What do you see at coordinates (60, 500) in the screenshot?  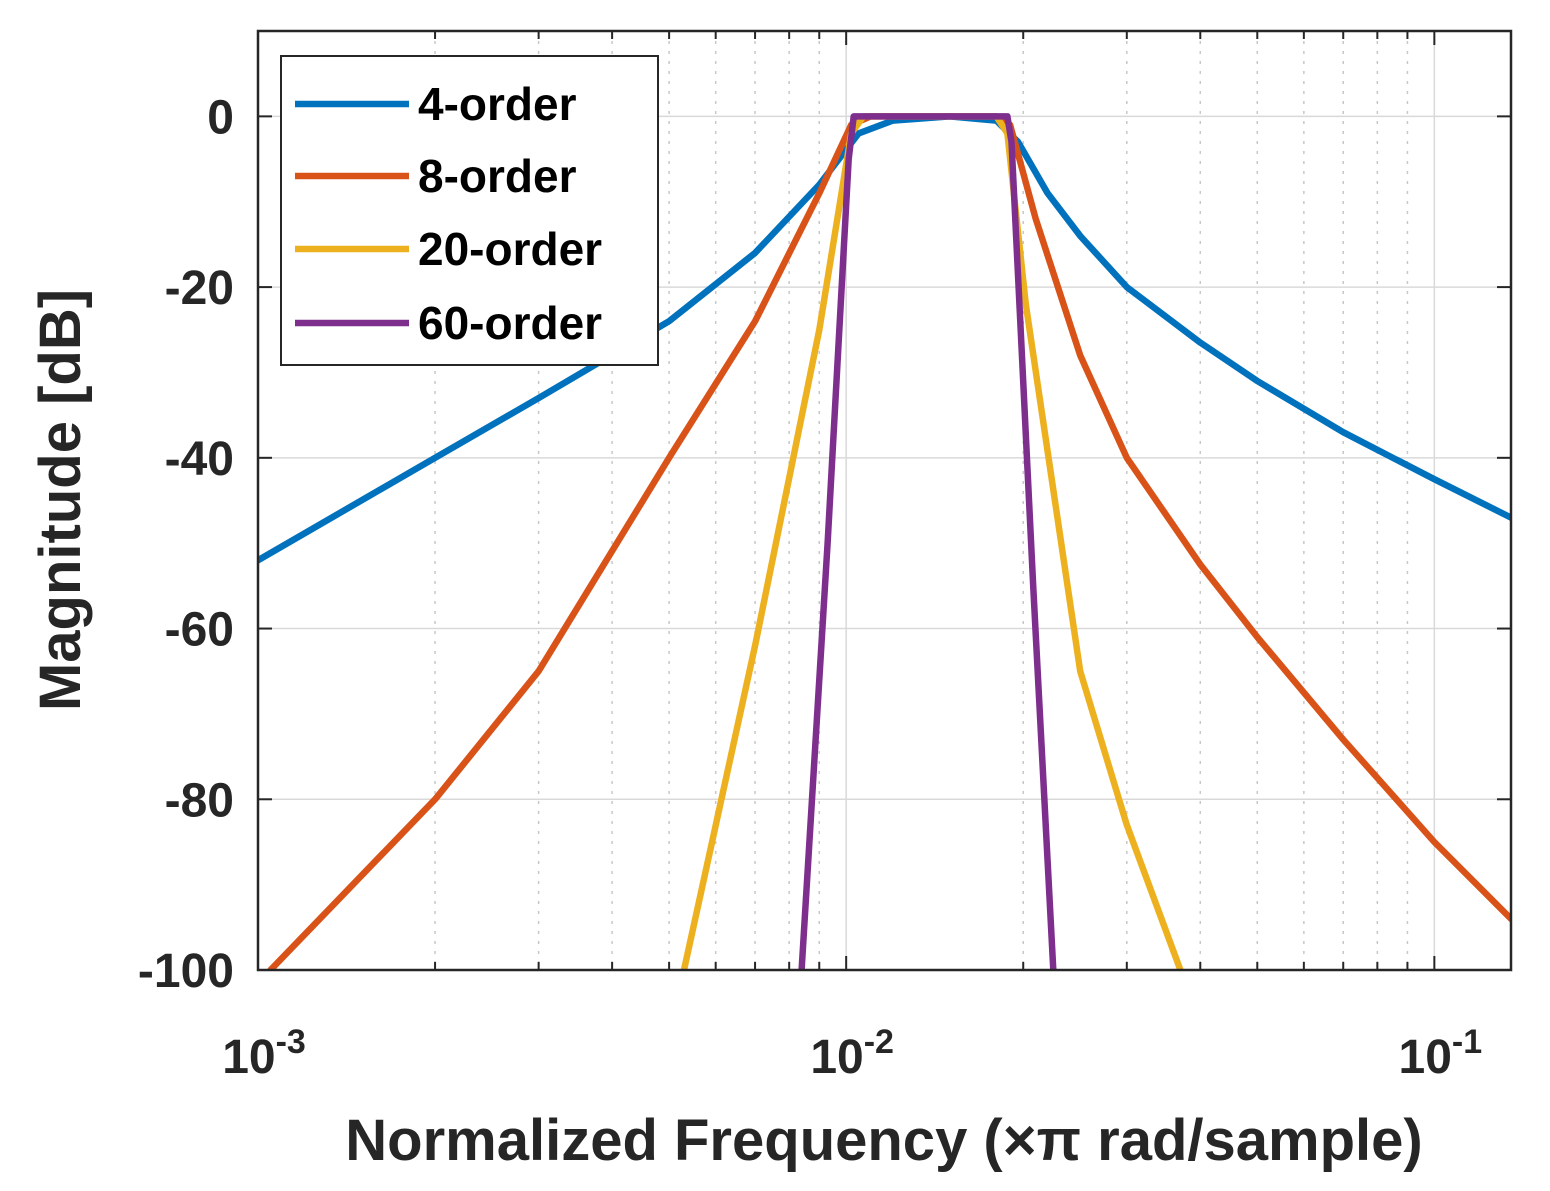 I see `y-axis-title: Magnitude [dB]` at bounding box center [60, 500].